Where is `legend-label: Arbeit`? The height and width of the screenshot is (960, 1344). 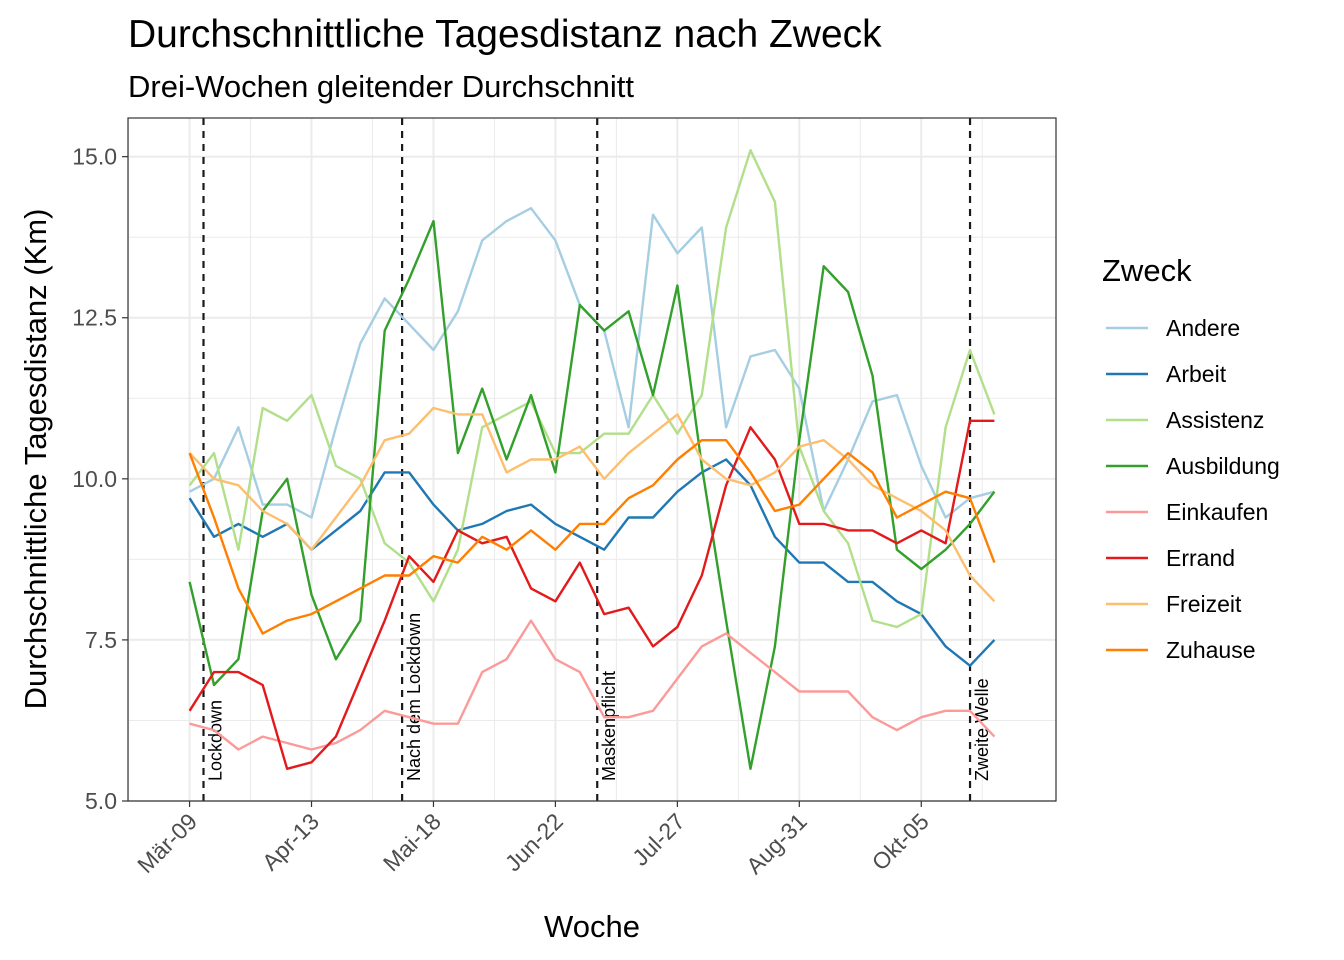
legend-label: Arbeit is located at coordinates (1196, 374).